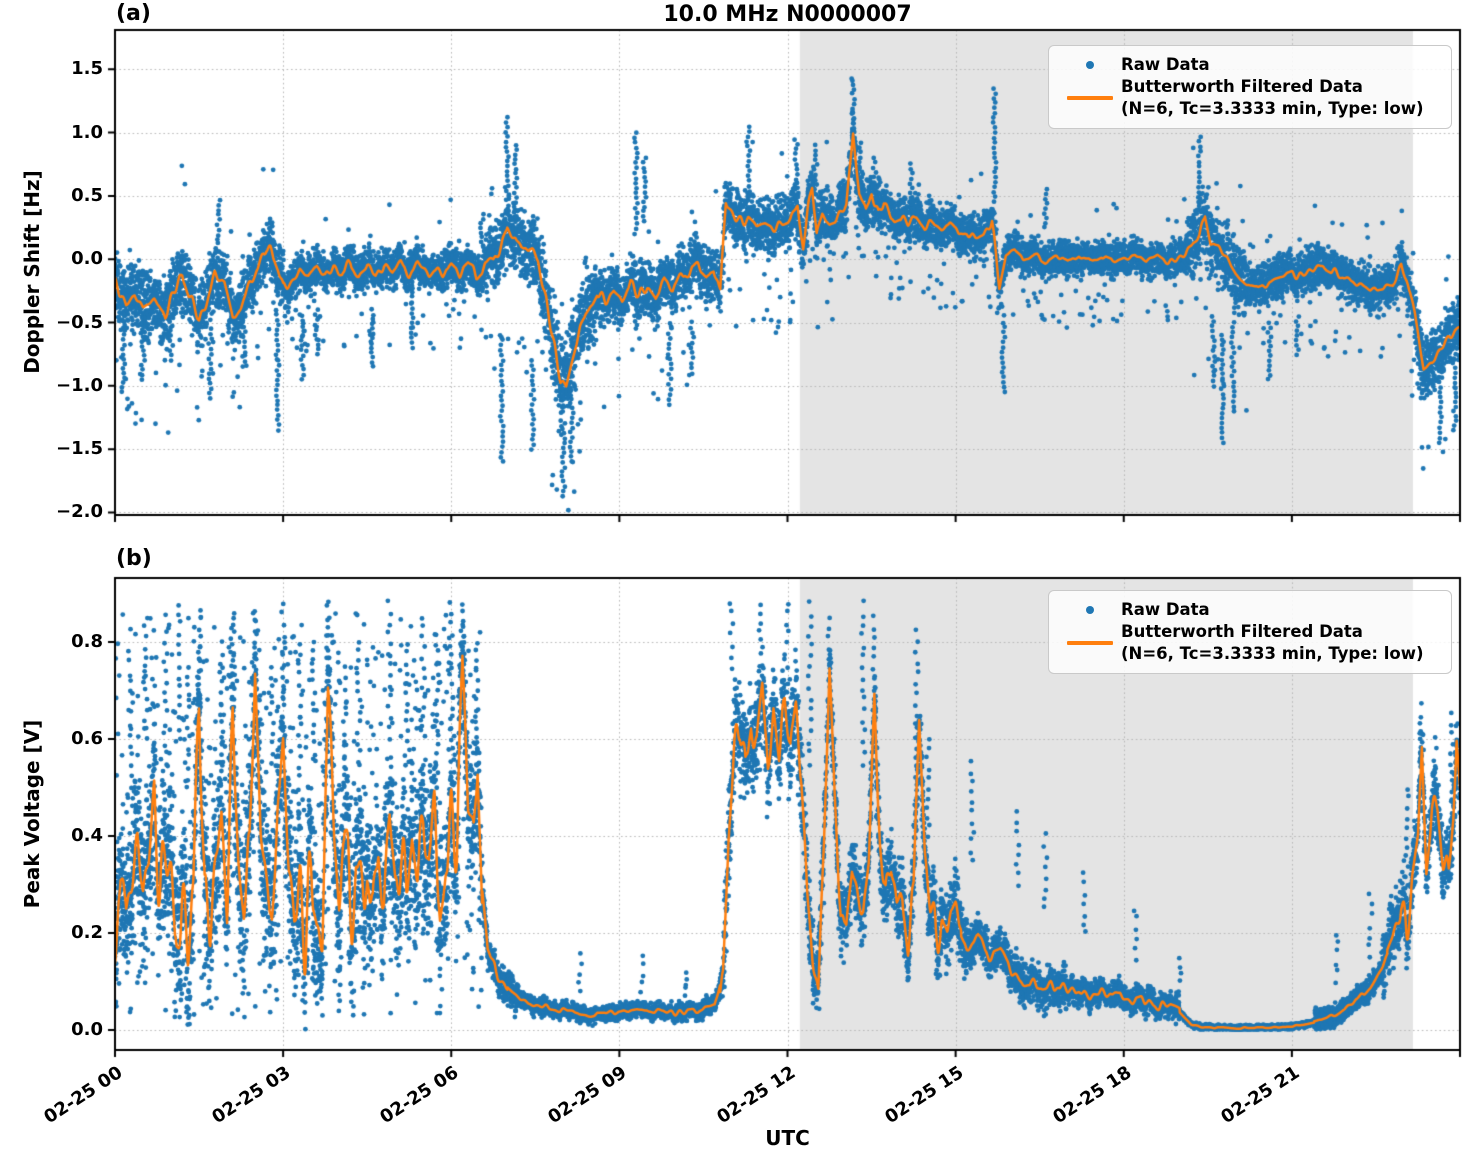  What do you see at coordinates (87, 195) in the screenshot?
I see `y-tick-label-a: 0.5` at bounding box center [87, 195].